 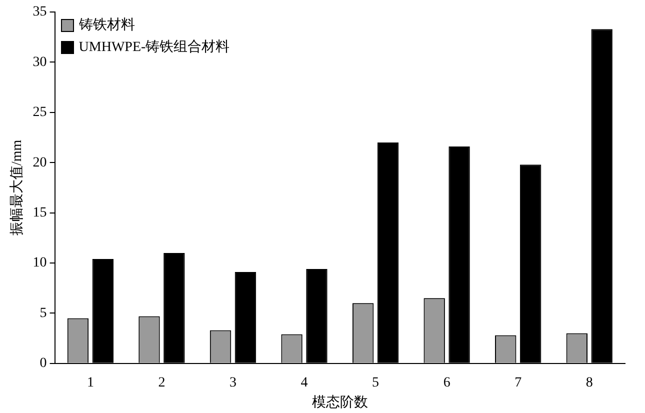 What do you see at coordinates (90, 382) in the screenshot?
I see `x-tick-label: 1` at bounding box center [90, 382].